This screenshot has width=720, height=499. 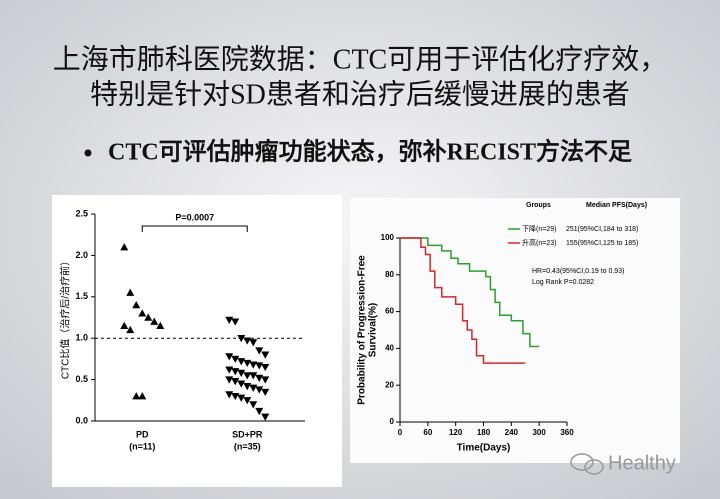 What do you see at coordinates (512, 432) in the screenshot?
I see `x-tick-label: 240` at bounding box center [512, 432].